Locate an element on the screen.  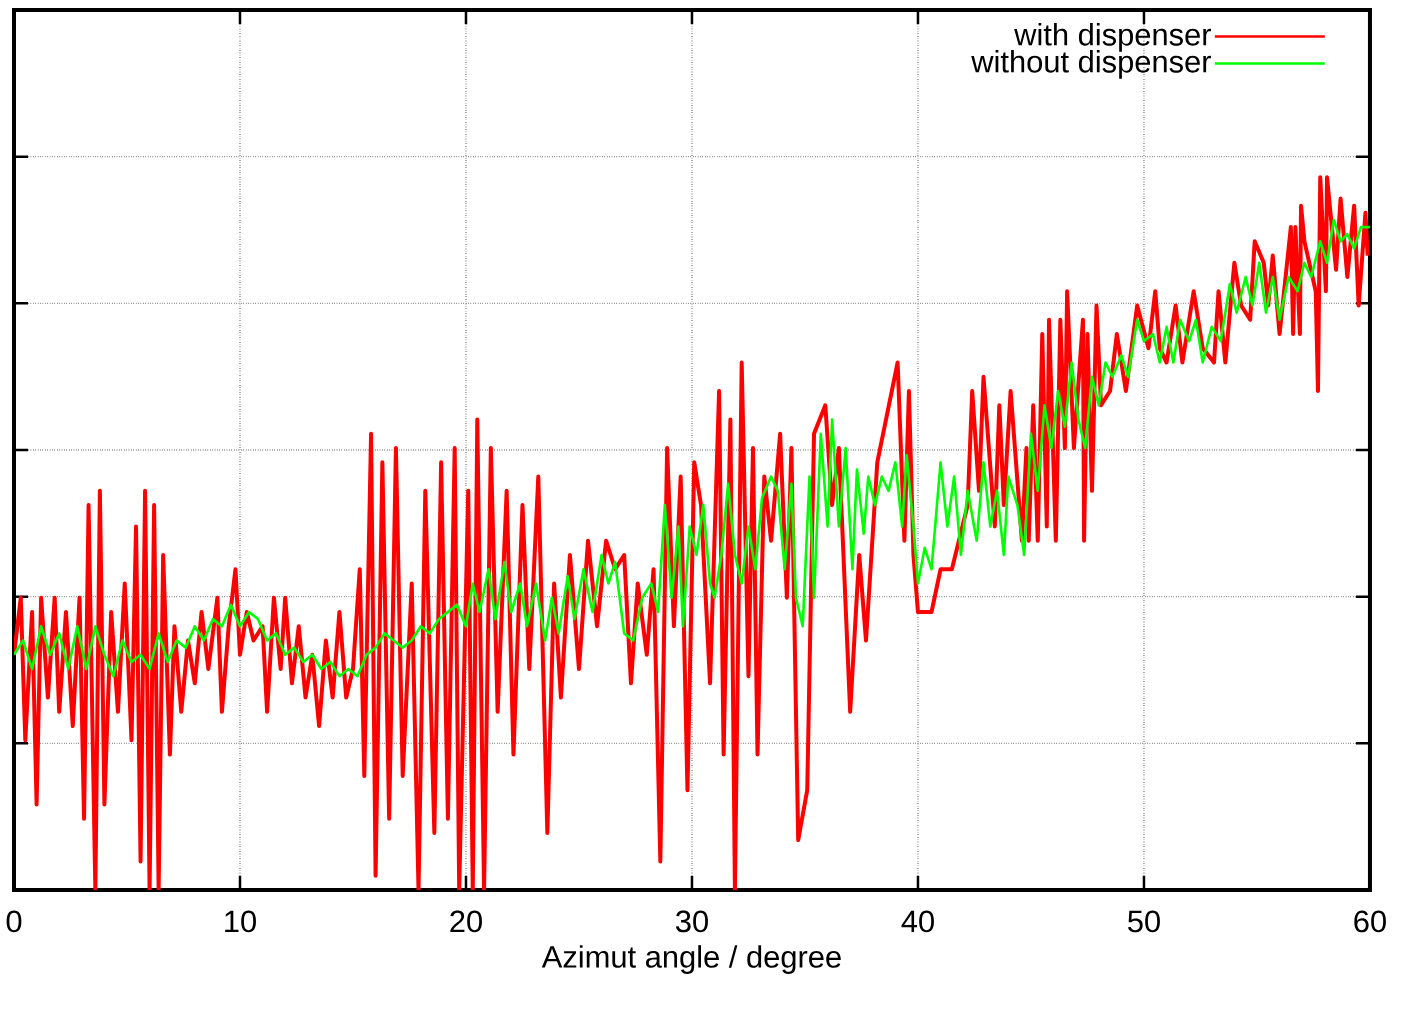
x-axis-title: Azimut angle / degree is located at coordinates (691, 959).